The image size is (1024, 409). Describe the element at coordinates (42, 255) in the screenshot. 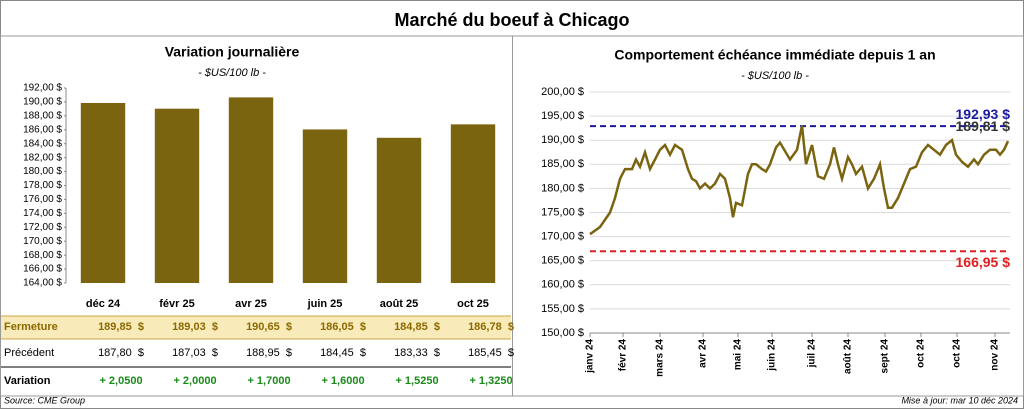

I see `y-tick-label: 168,00 $` at that location.